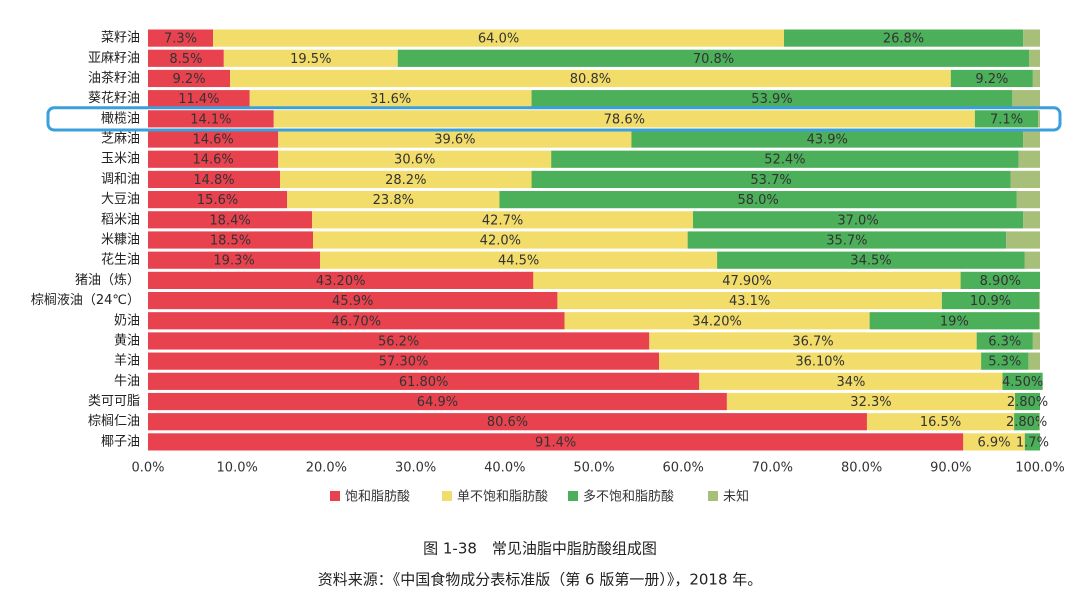 This screenshot has width=1080, height=612. What do you see at coordinates (377, 497) in the screenshot?
I see `legend-label: 饱和脂肪酸` at bounding box center [377, 497].